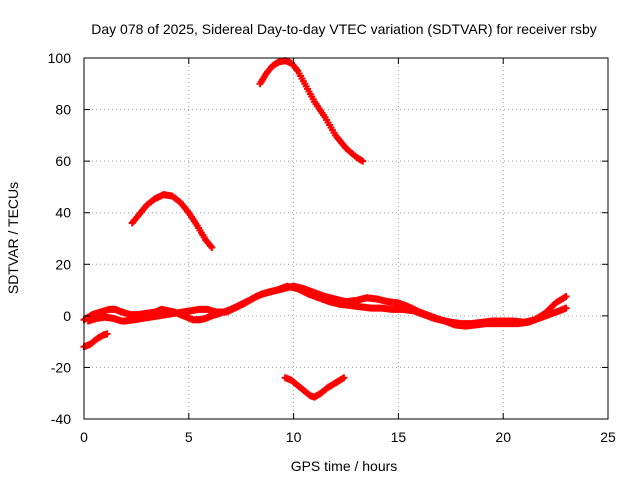  I want to click on x-tick-label: 15, so click(399, 437).